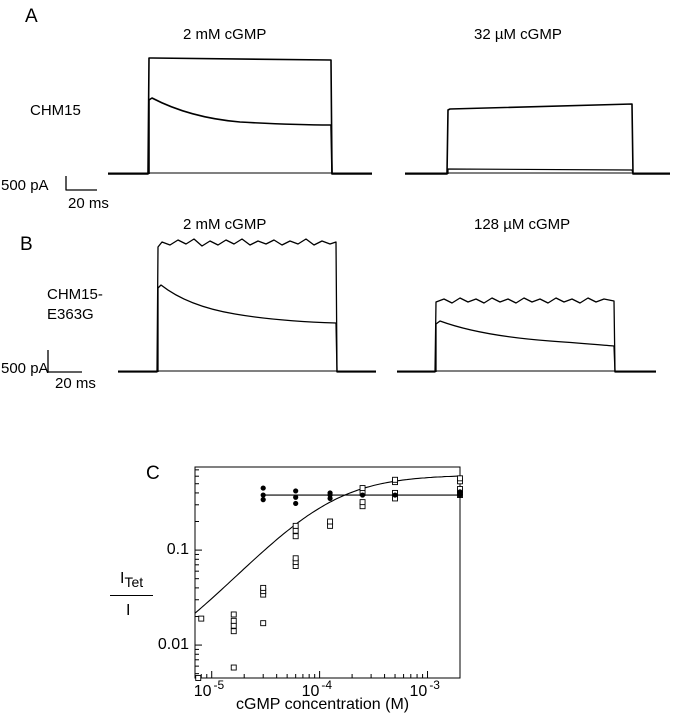  Describe the element at coordinates (173, 645) in the screenshot. I see `y-tick-label: 0.01` at that location.